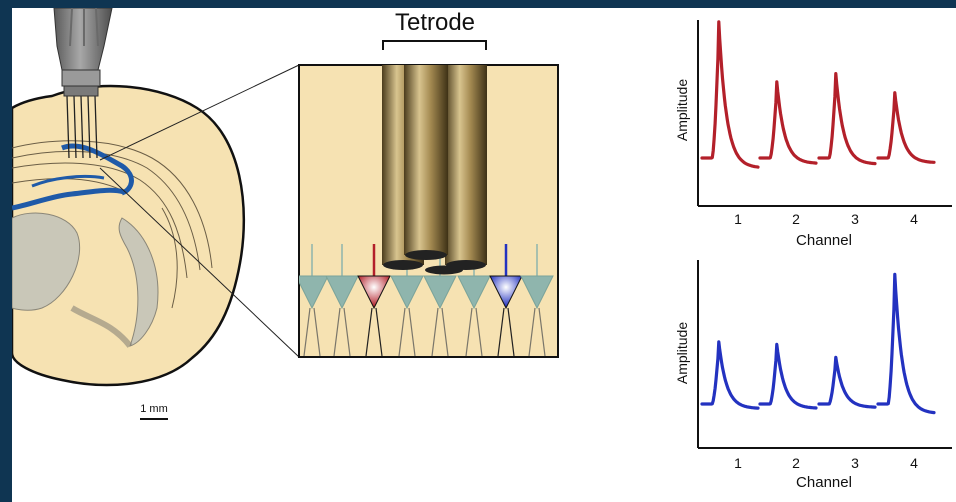 The image size is (956, 502). What do you see at coordinates (374, 300) in the screenshot?
I see `neuron-red` at bounding box center [374, 300].